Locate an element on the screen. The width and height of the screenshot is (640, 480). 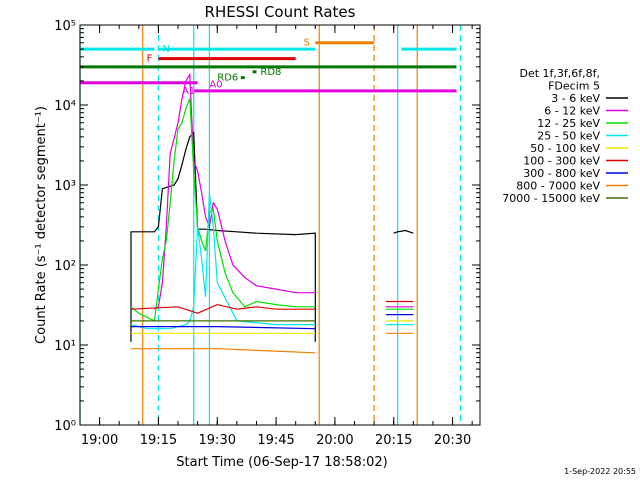
legend-label: 7000 - 15000 keV is located at coordinates (551, 198).